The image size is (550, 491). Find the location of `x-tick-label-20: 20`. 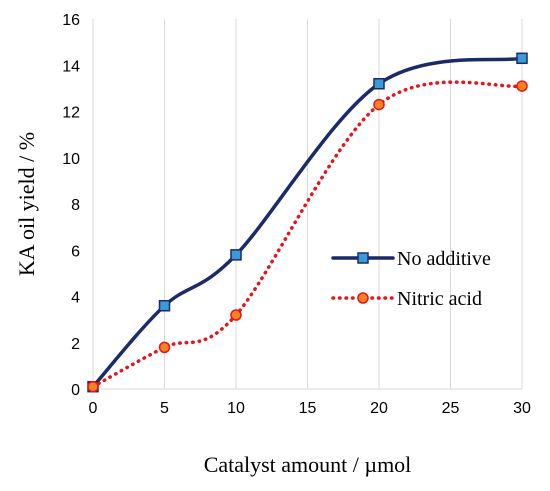

x-tick-label-20: 20 is located at coordinates (379, 408).